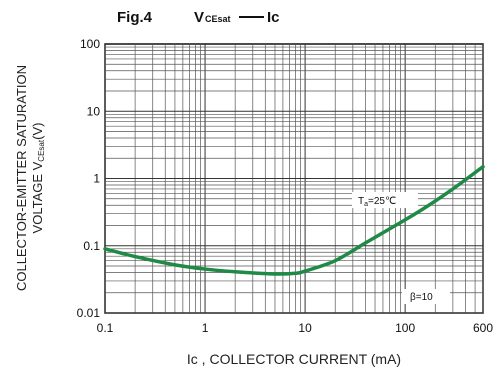  Describe the element at coordinates (21, 178) in the screenshot. I see `y-axis-title-line1: COLLECTOR-EMITTER SATURATION` at that location.